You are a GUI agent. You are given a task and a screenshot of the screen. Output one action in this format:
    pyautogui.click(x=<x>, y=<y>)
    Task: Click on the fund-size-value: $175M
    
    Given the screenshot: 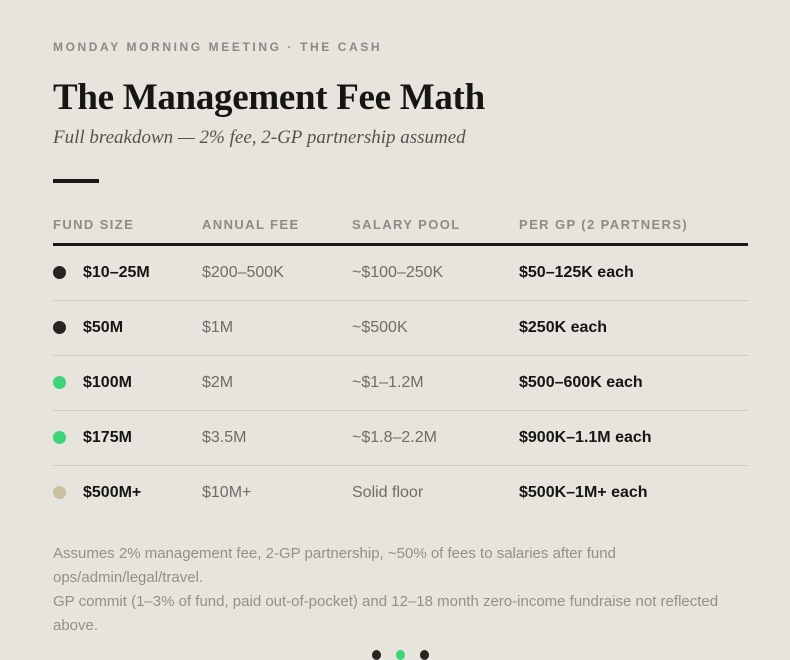 What is the action you would take?
    pyautogui.click(x=107, y=437)
    